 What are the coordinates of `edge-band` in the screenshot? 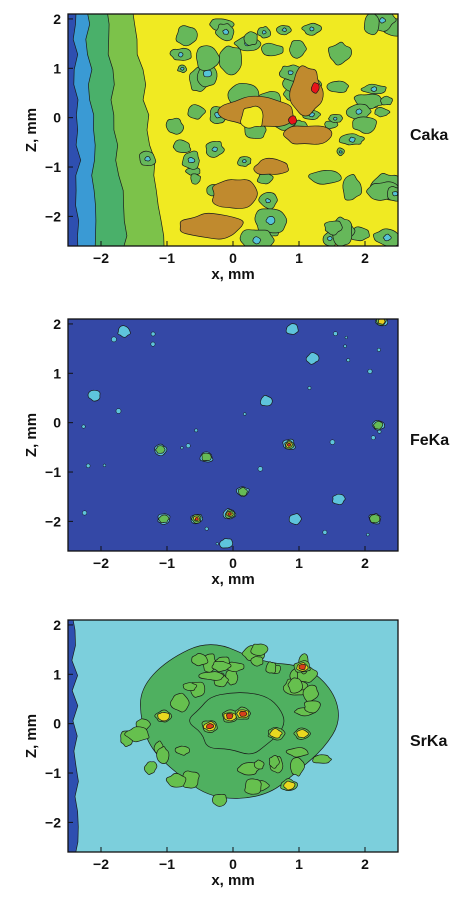 It's located at (73, 736).